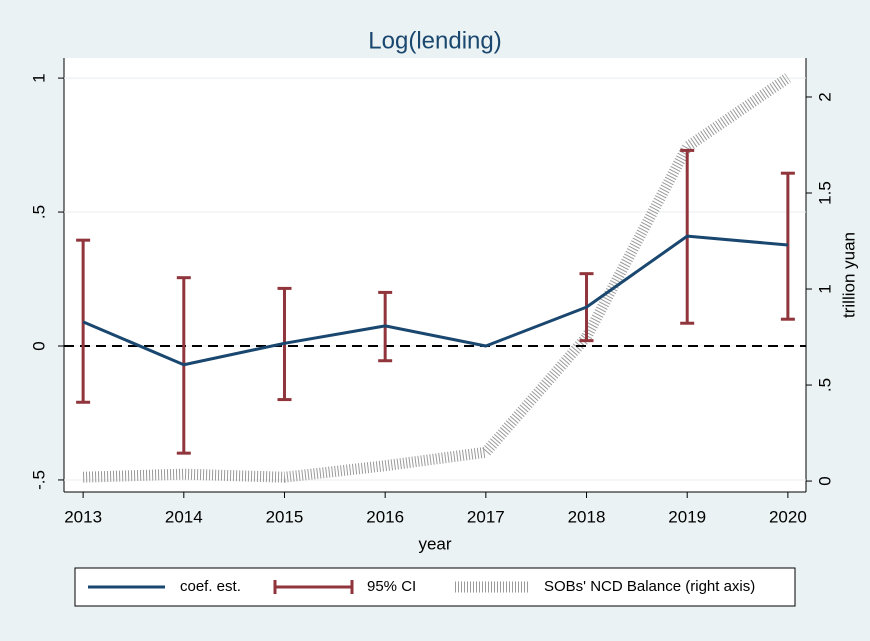 The image size is (870, 641). I want to click on y-tick-label: 0, so click(38, 345).